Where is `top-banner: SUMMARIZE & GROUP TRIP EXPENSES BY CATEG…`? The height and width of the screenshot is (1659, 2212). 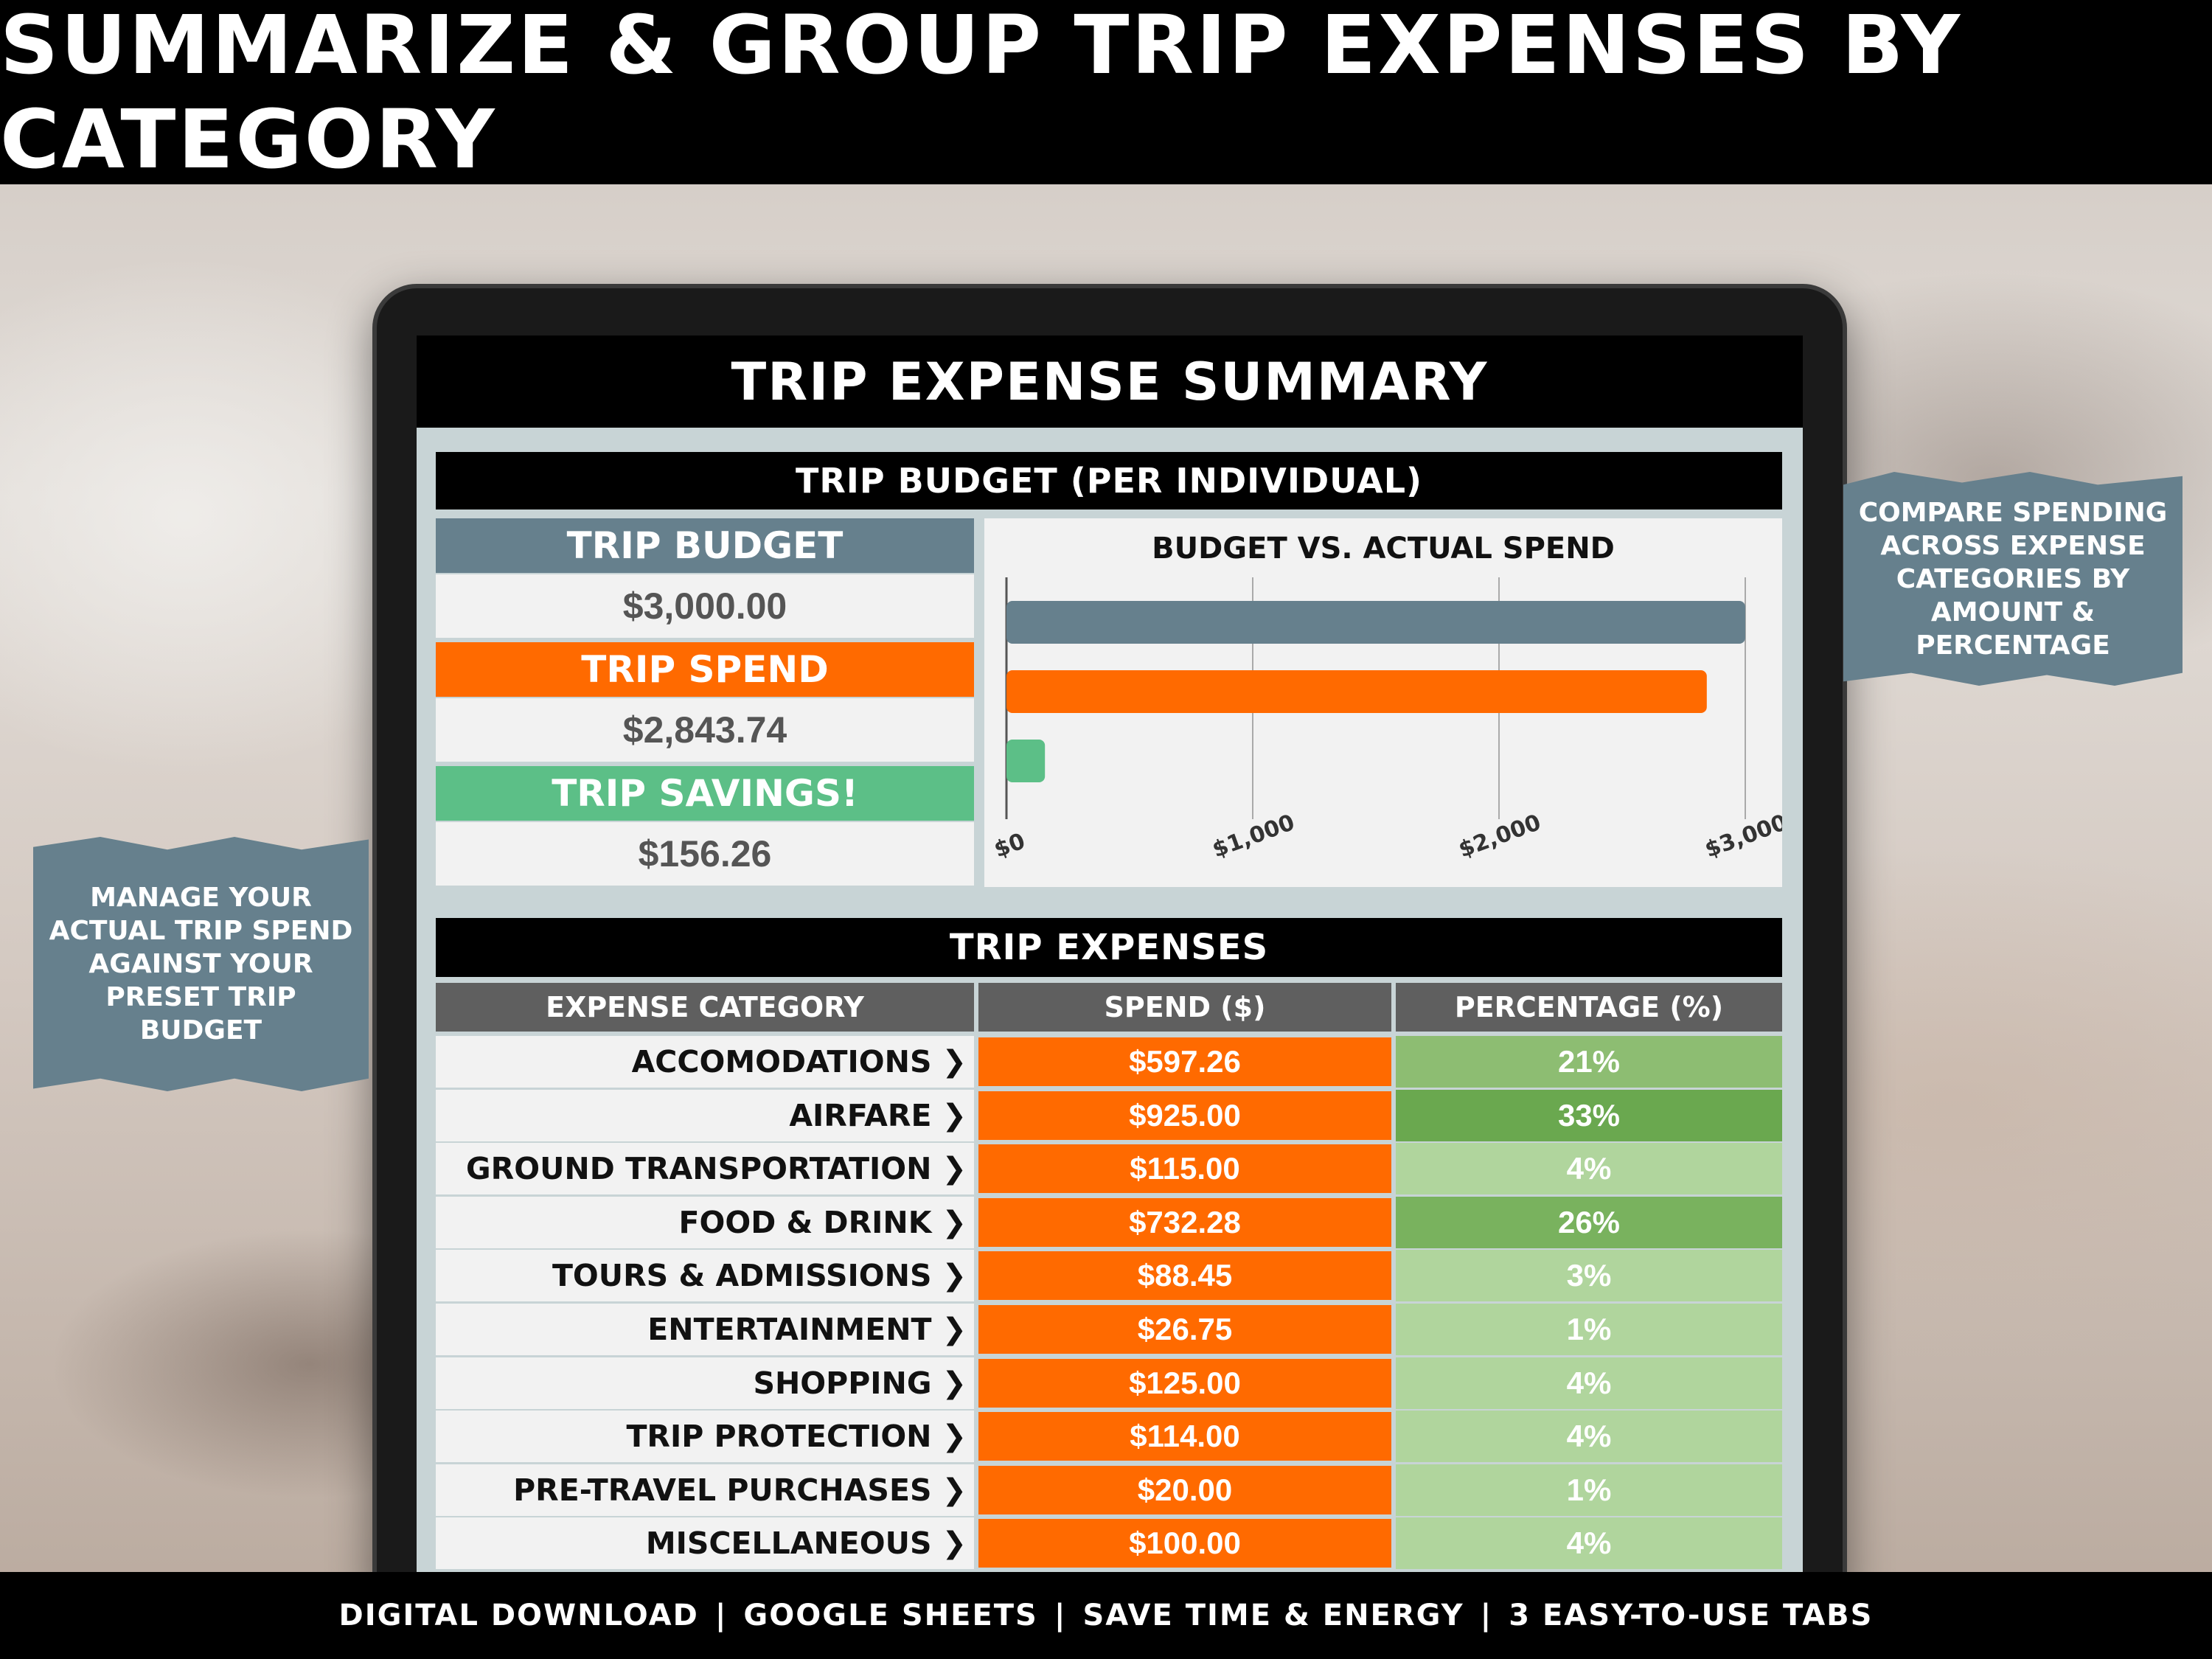
top-banner: SUMMARIZE & GROUP TRIP EXPENSES BY CATEG… is located at coordinates (1106, 93).